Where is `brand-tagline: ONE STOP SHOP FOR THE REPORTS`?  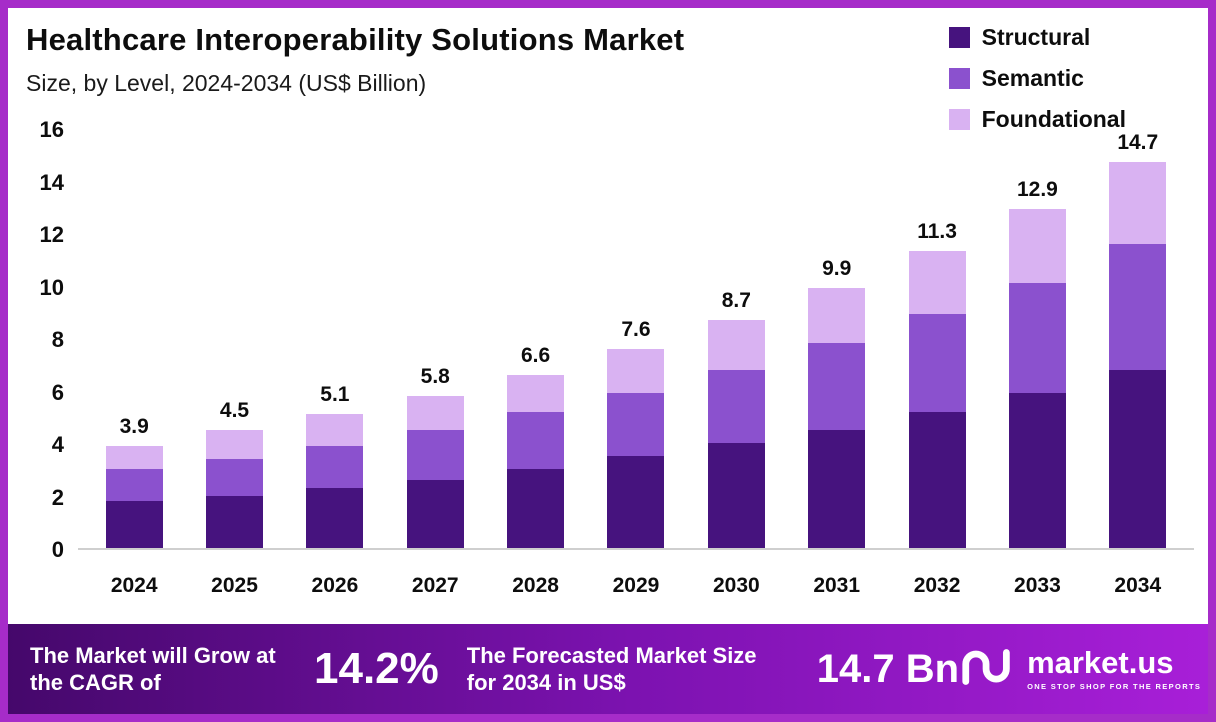 brand-tagline: ONE STOP SHOP FOR THE REPORTS is located at coordinates (1114, 686).